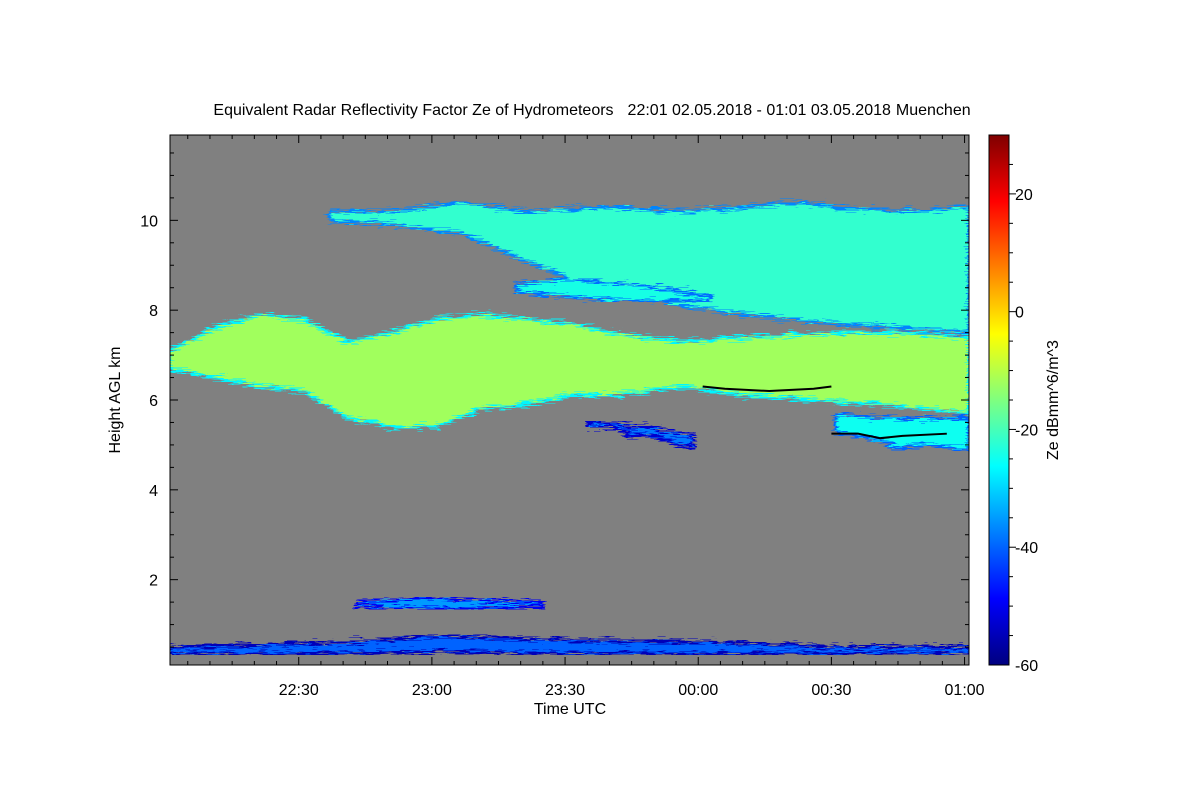  I want to click on y-tick-label: 2, so click(153, 581).